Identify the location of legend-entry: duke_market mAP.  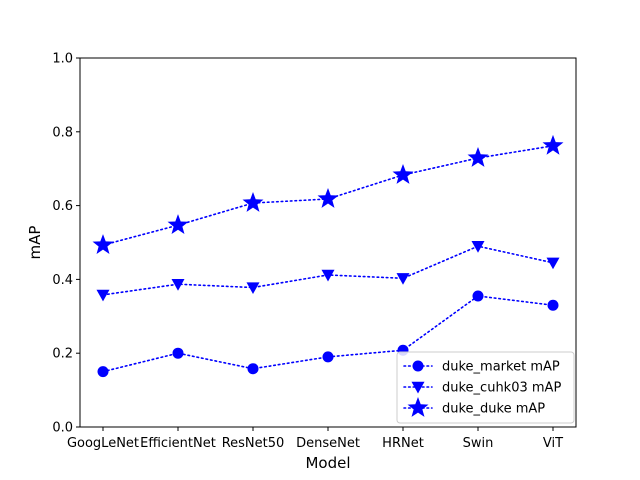
(481, 367).